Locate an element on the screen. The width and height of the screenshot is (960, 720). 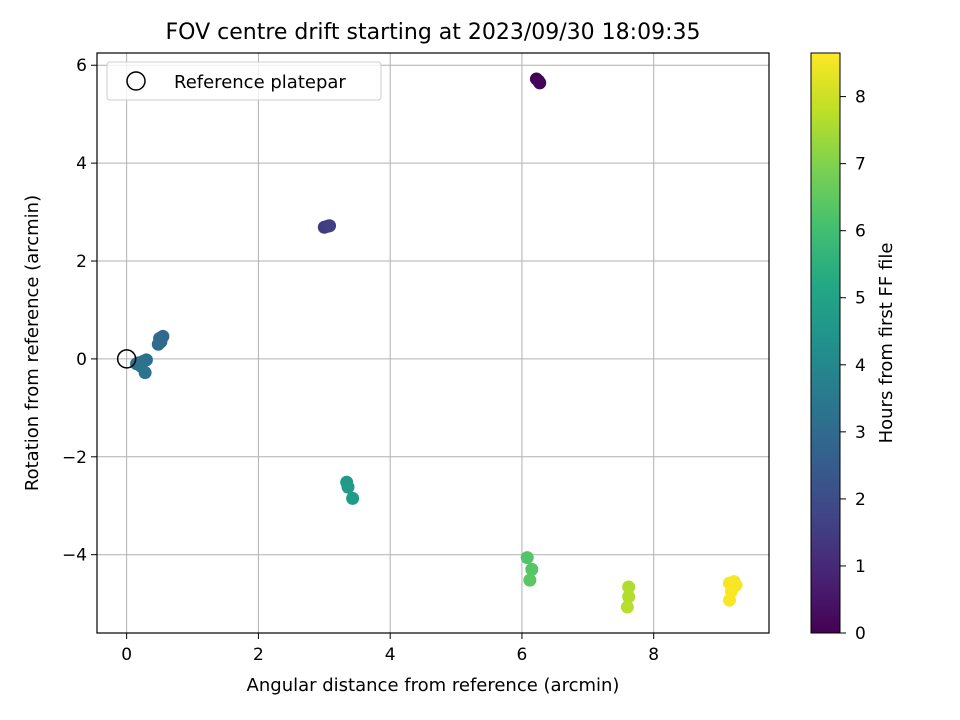
colorbar-tick-label: 4 is located at coordinates (860, 366).